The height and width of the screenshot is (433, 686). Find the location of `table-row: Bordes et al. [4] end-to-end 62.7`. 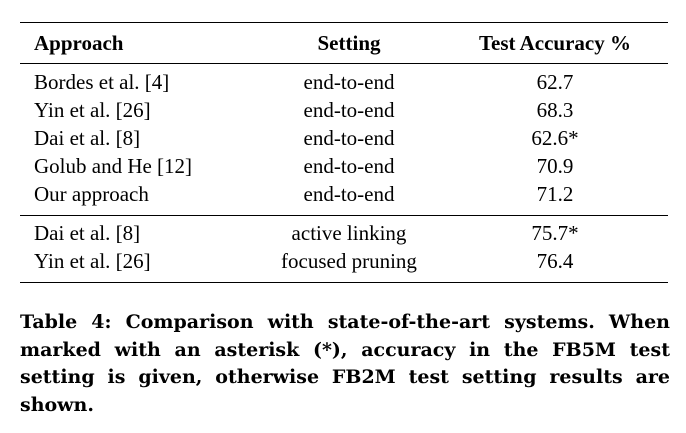

table-row: Bordes et al. [4] end-to-end 62.7 is located at coordinates (344, 79).